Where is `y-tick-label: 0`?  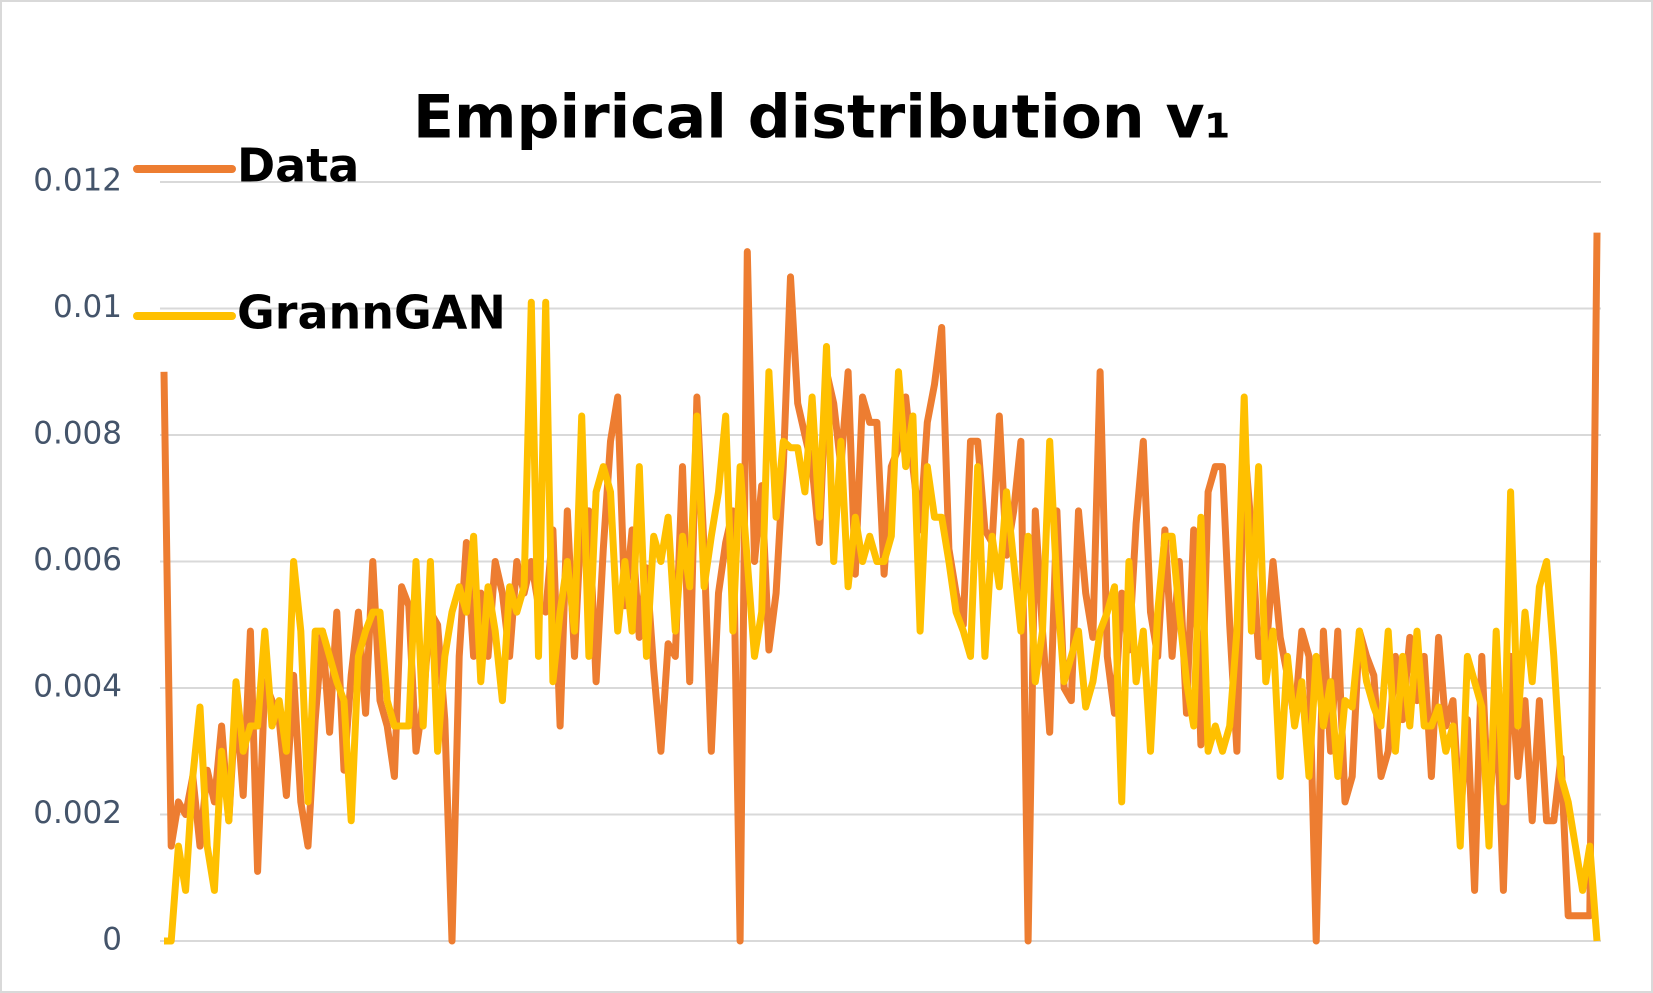
y-tick-label: 0 is located at coordinates (112, 940).